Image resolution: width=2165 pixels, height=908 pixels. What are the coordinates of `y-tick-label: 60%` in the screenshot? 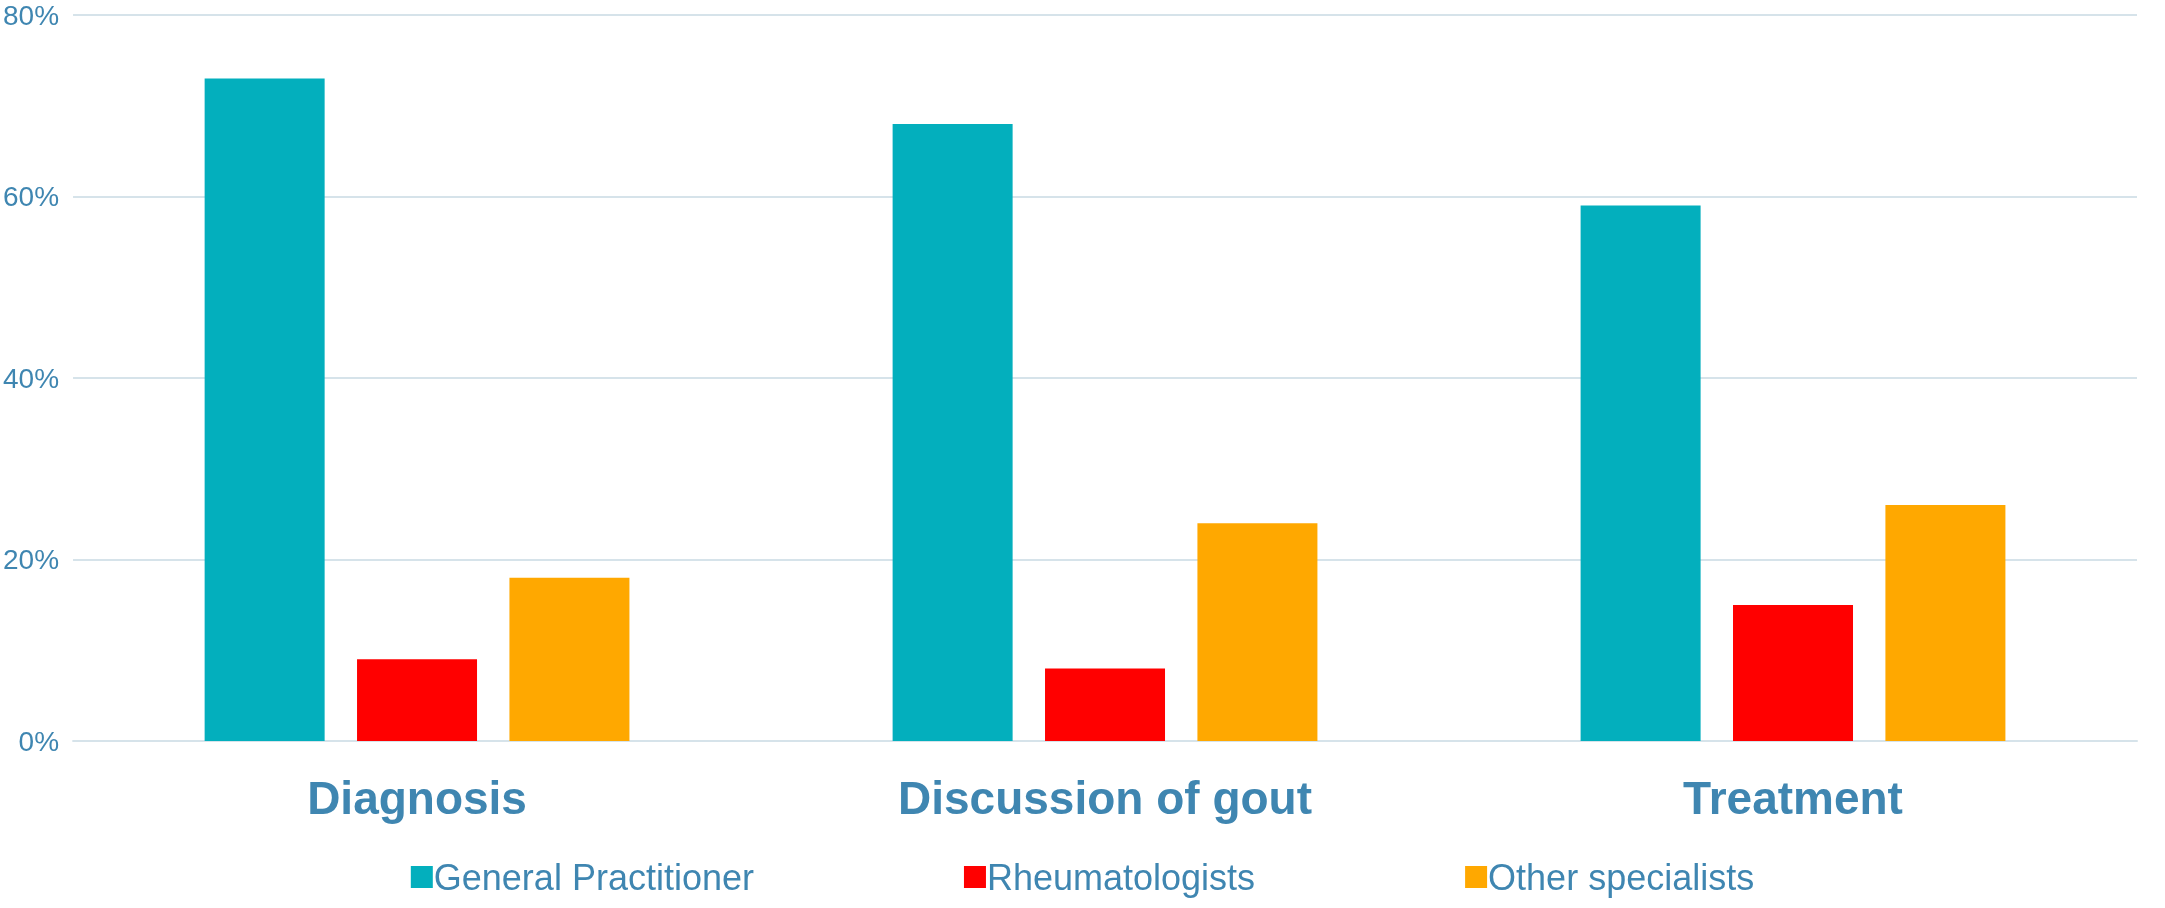 It's located at (31, 196).